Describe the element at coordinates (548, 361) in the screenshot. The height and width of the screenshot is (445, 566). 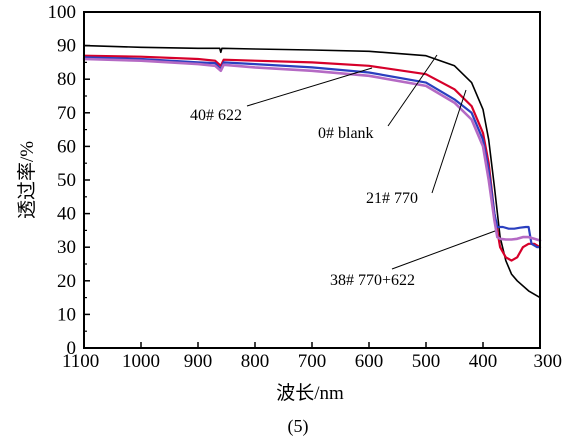
I see `x-tick-label: 300` at that location.